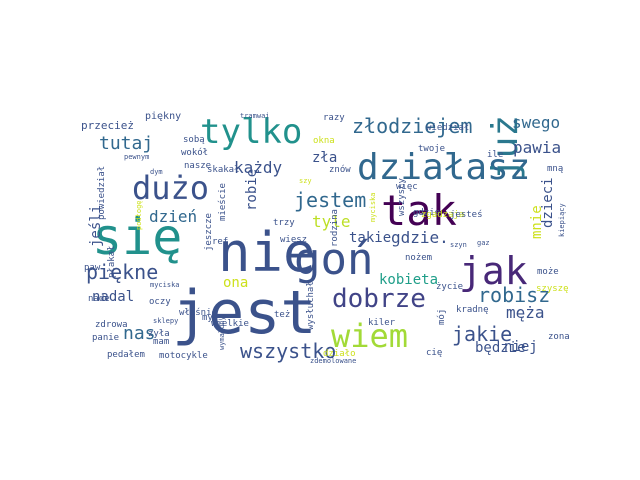 This screenshot has height=480, width=640. I want to click on word-pedałem: pedałem, so click(126, 355).